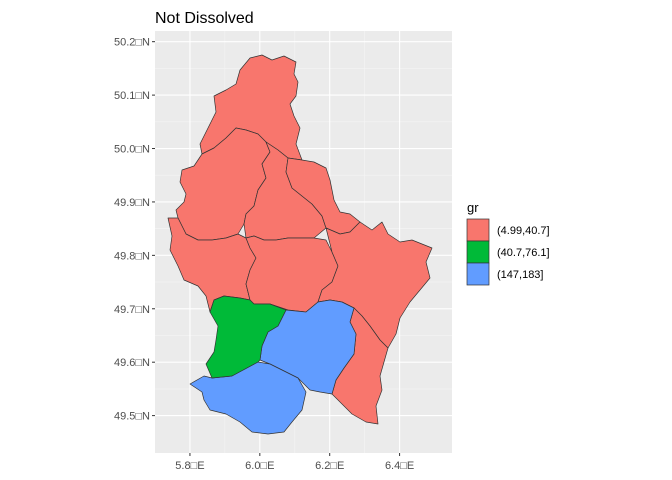 The height and width of the screenshot is (480, 672). What do you see at coordinates (473, 207) in the screenshot?
I see `legend-title: gr` at bounding box center [473, 207].